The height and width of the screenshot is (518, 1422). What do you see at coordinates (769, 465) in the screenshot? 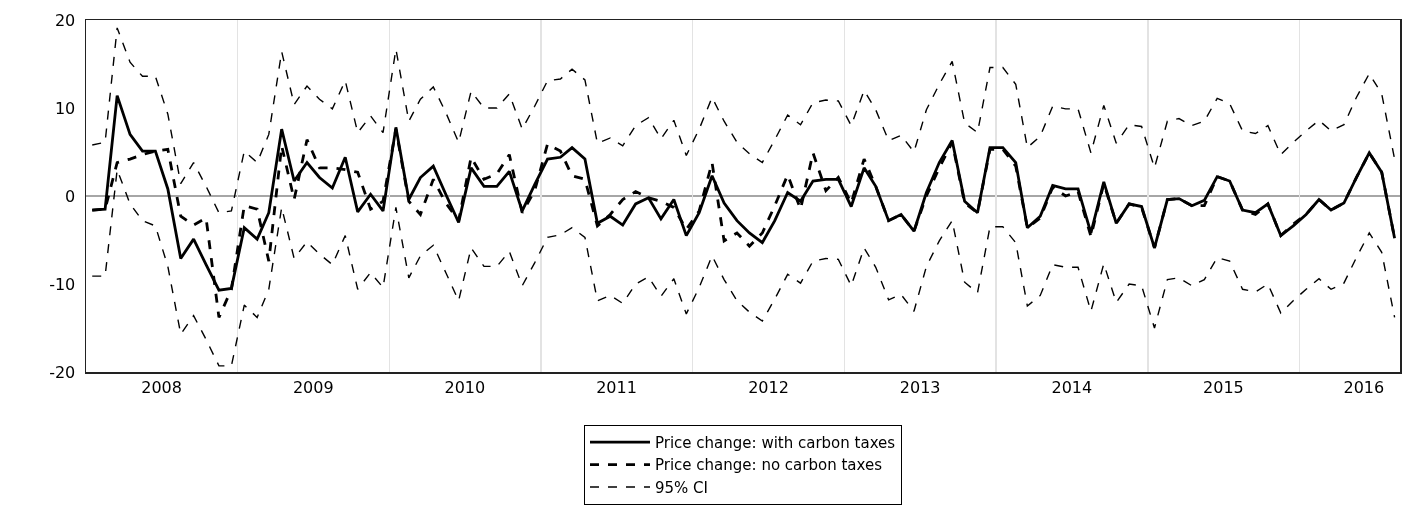
I see `legend-label: Price change: no carbon taxes` at bounding box center [769, 465].